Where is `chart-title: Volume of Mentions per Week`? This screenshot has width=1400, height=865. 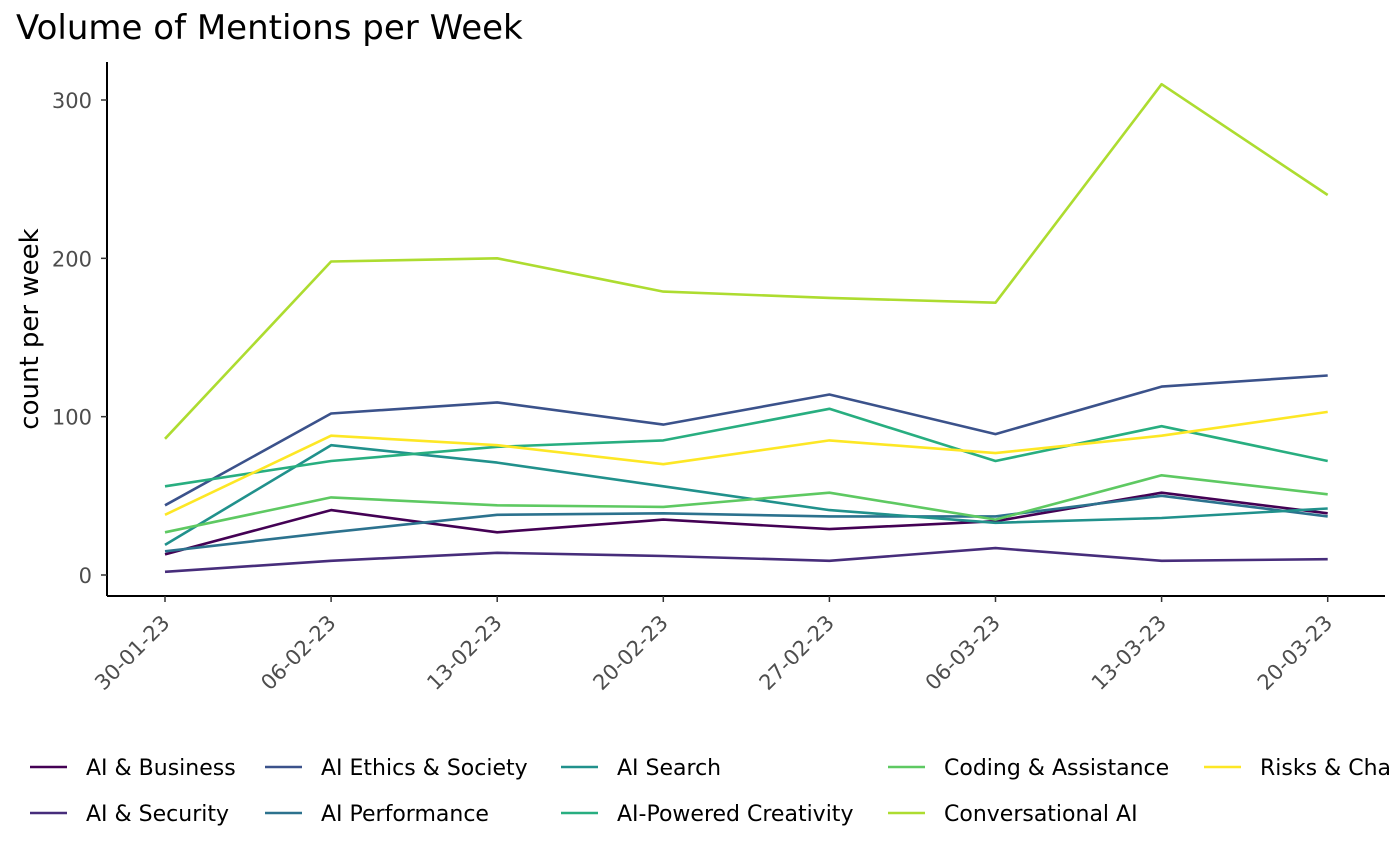 chart-title: Volume of Mentions per Week is located at coordinates (269, 28).